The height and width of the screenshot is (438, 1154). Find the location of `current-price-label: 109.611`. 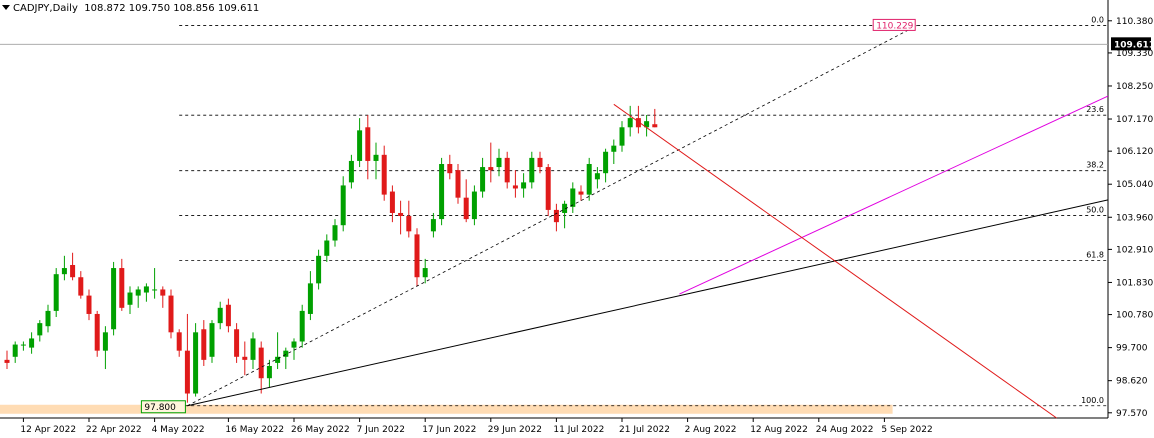

current-price-label: 109.611 is located at coordinates (1134, 45).